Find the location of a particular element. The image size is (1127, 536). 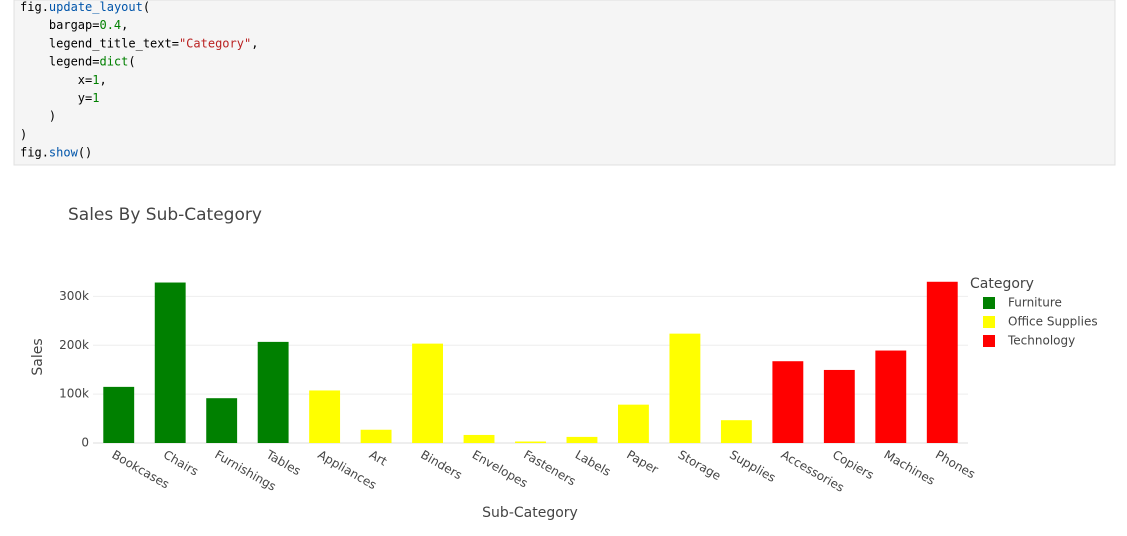

x-axis-title: Sub-Category is located at coordinates (530, 513).